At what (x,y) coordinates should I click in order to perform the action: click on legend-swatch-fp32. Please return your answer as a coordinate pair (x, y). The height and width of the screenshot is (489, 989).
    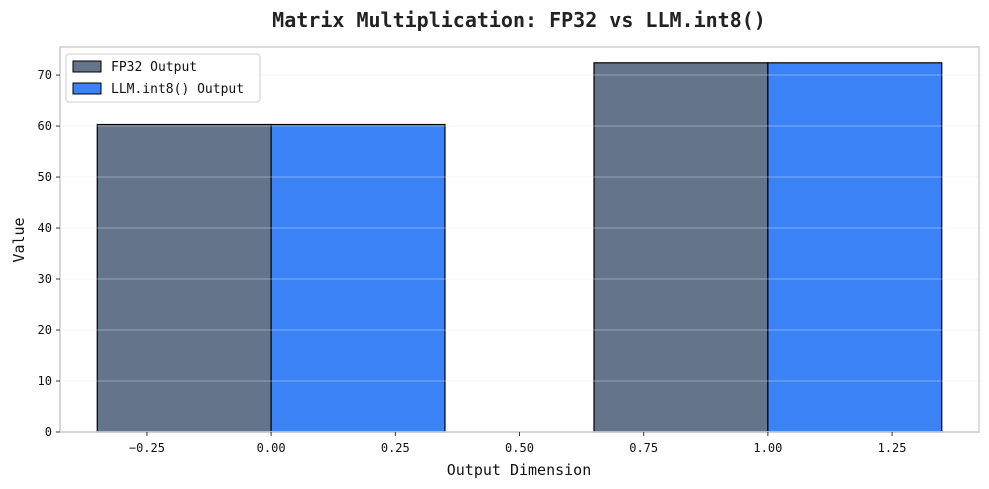
    Looking at the image, I should click on (87, 66).